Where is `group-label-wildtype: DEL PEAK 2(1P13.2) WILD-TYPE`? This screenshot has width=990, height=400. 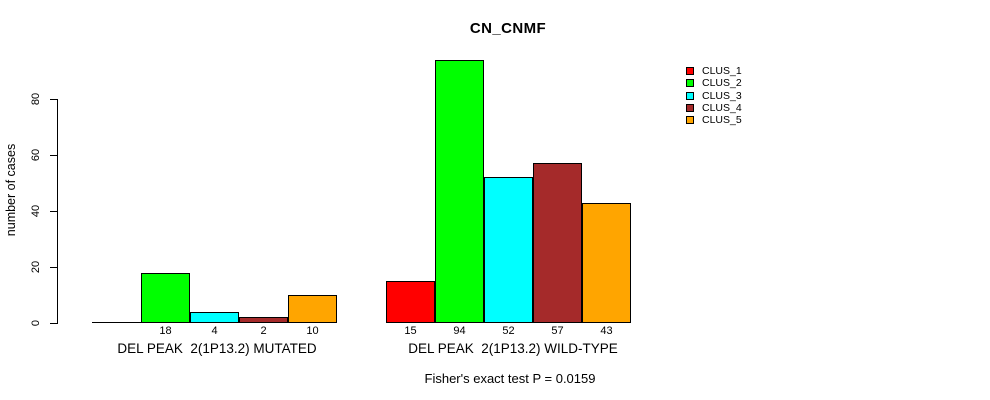
group-label-wildtype: DEL PEAK 2(1P13.2) WILD-TYPE is located at coordinates (513, 348).